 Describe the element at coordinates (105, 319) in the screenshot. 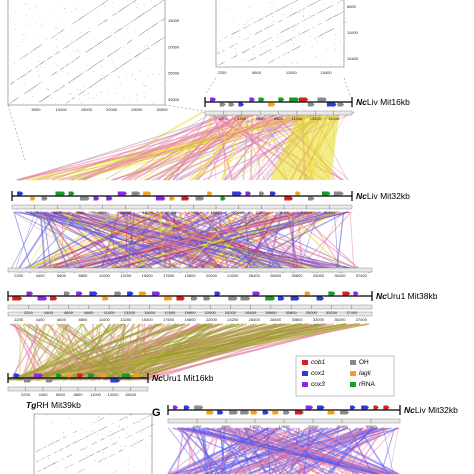

I see `axis-tick-label: 11000` at that location.